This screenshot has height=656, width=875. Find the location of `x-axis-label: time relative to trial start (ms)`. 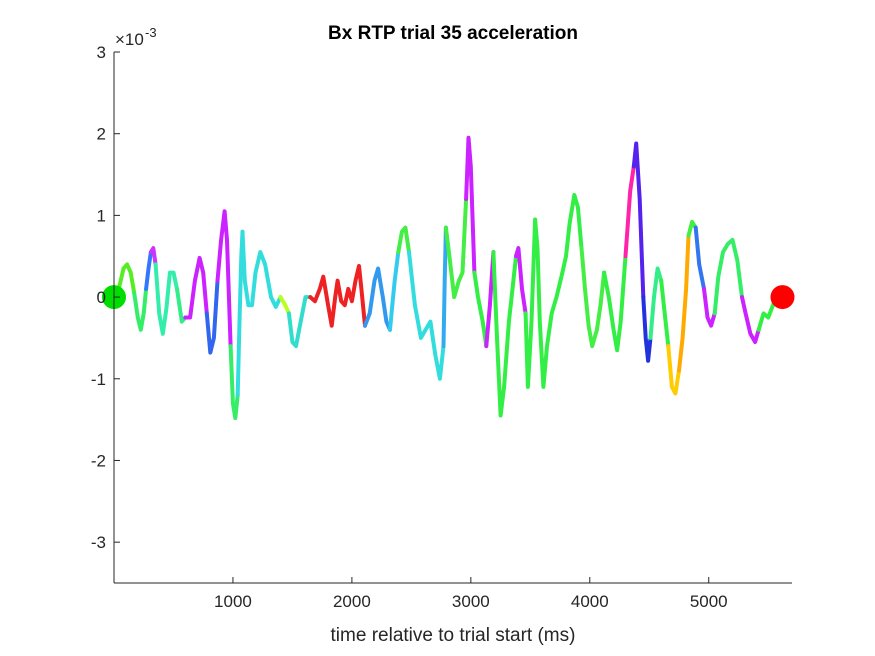

x-axis-label: time relative to trial start (ms) is located at coordinates (453, 635).